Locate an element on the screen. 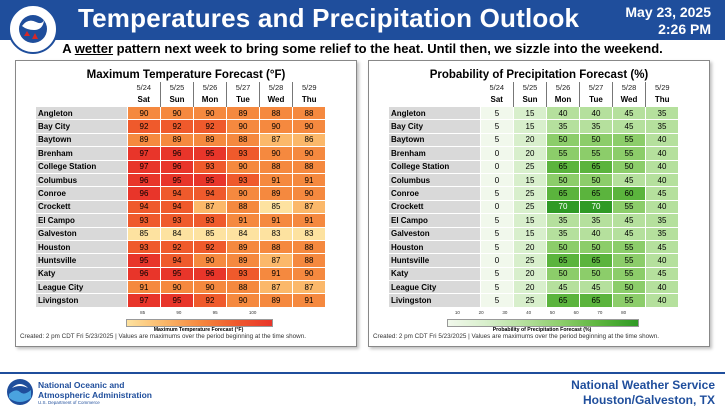  city-label: Columbus is located at coordinates (434, 180).